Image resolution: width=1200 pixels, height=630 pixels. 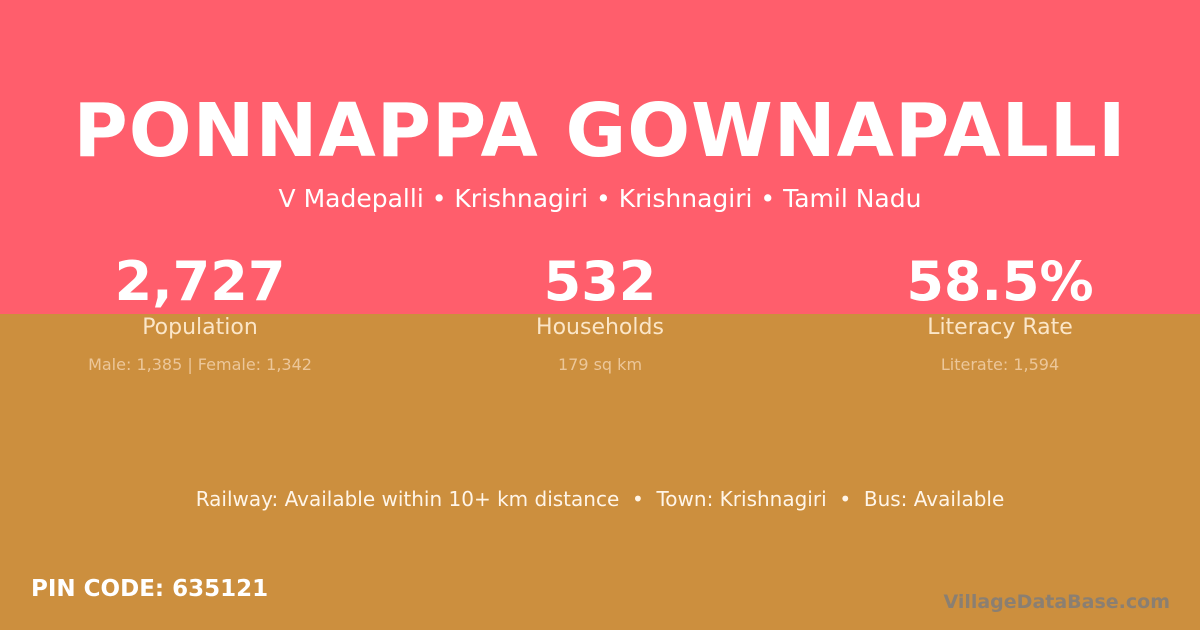 What do you see at coordinates (600, 281) in the screenshot?
I see `stat-value: 532` at bounding box center [600, 281].